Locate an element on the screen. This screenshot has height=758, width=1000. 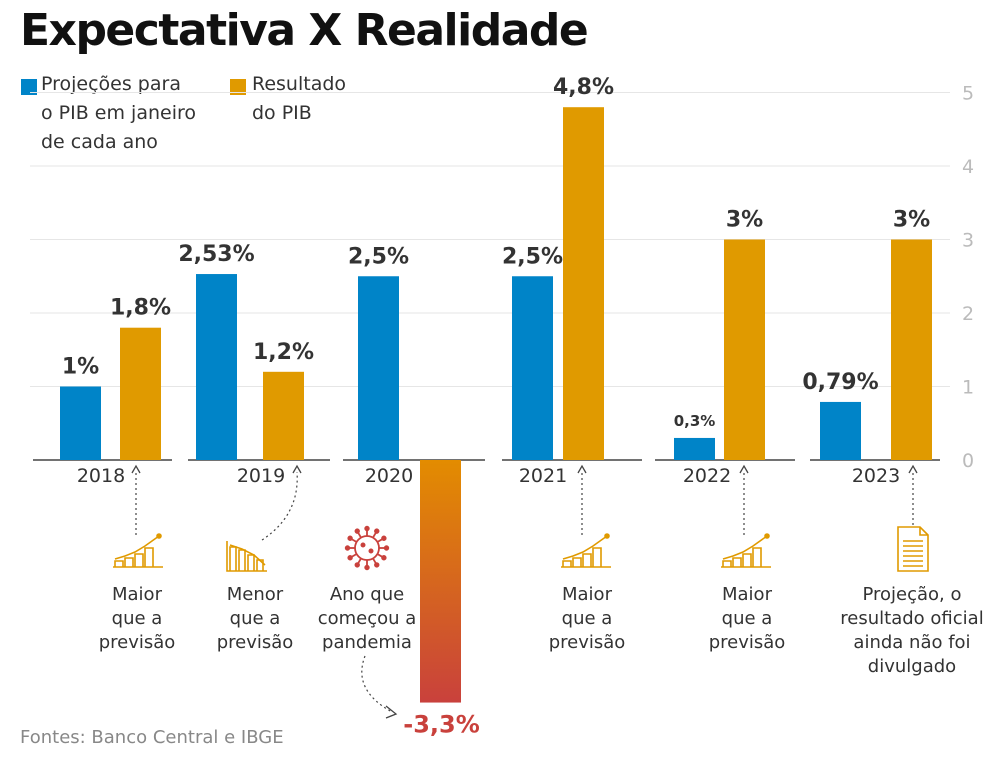
chart-down-icon is located at coordinates (246, 556).